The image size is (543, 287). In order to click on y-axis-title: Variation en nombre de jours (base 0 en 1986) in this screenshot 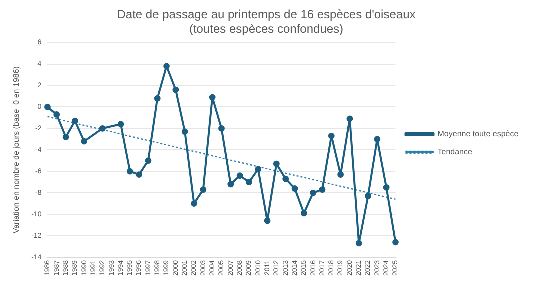, I will do `click(17, 150)`.